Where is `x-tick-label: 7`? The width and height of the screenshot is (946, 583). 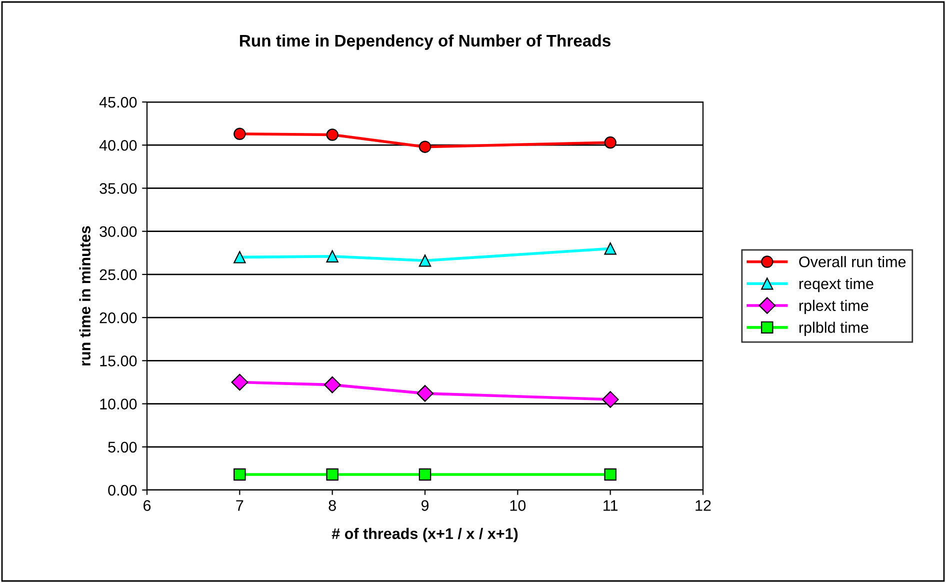
x-tick-label: 7 is located at coordinates (240, 505).